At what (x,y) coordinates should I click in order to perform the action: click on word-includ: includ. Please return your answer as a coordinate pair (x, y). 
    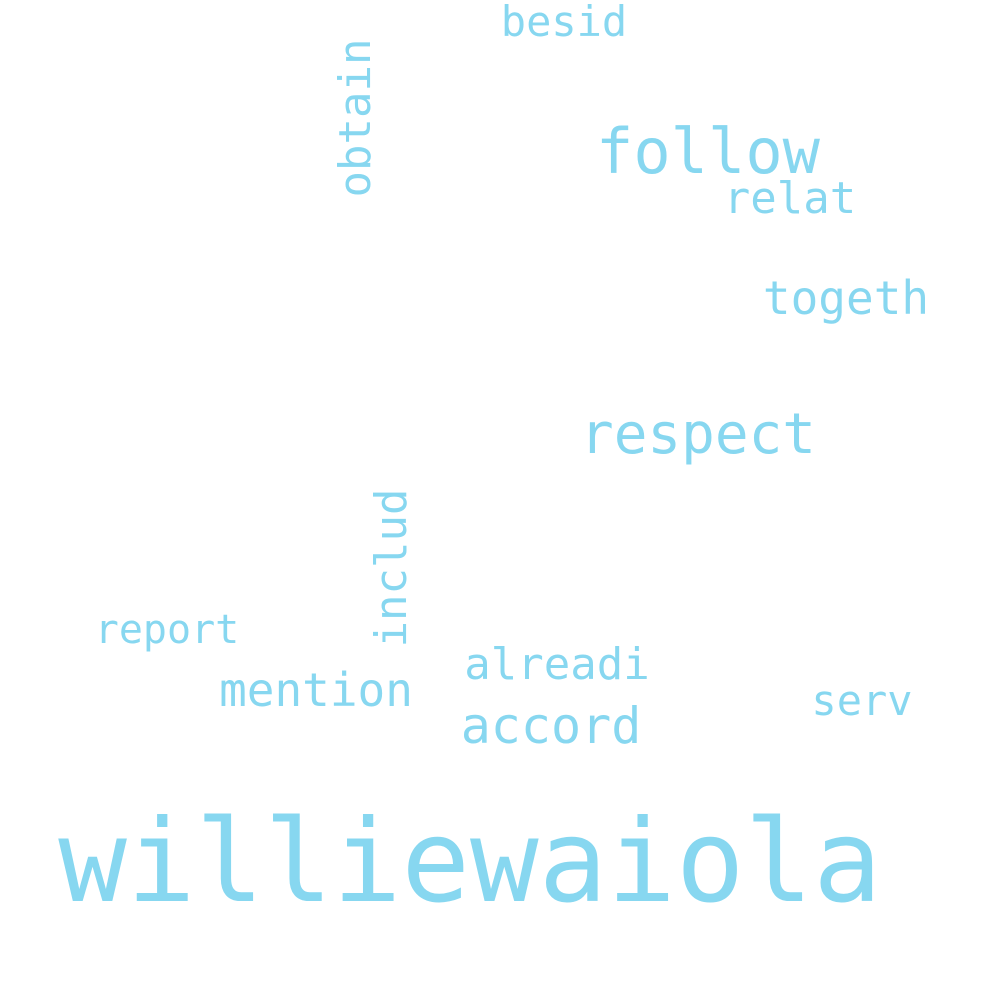
    Looking at the image, I should click on (391, 568).